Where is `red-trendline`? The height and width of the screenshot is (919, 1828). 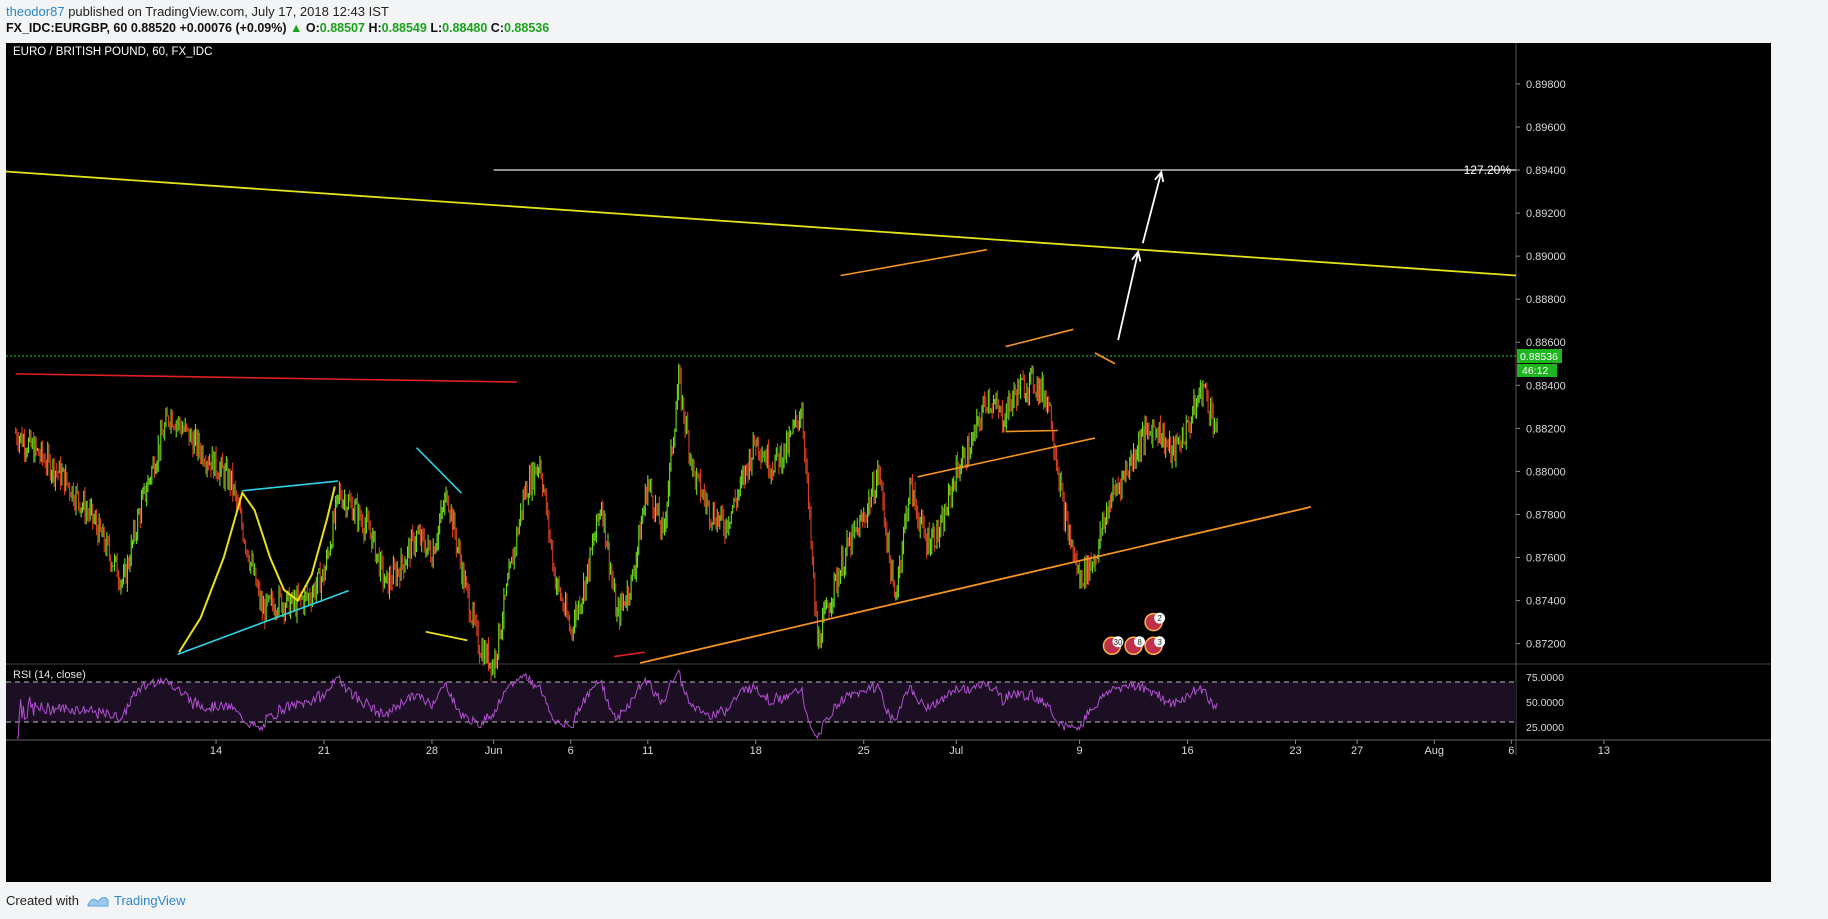 red-trendline is located at coordinates (266, 378).